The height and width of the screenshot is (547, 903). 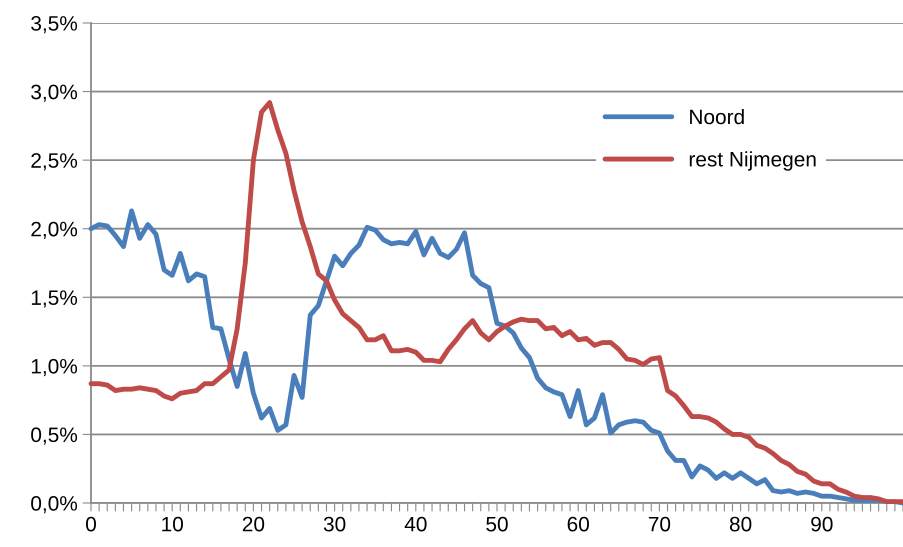 What do you see at coordinates (415, 524) in the screenshot?
I see `x-tick-label: 40` at bounding box center [415, 524].